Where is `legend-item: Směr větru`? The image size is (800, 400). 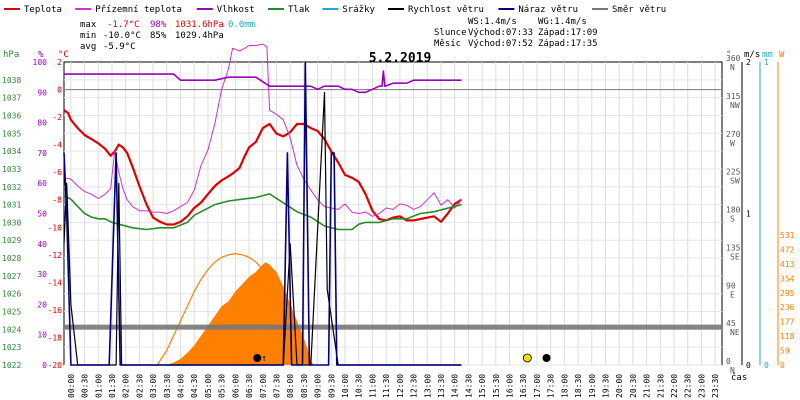
legend-item: Směr větru is located at coordinates (629, 10).